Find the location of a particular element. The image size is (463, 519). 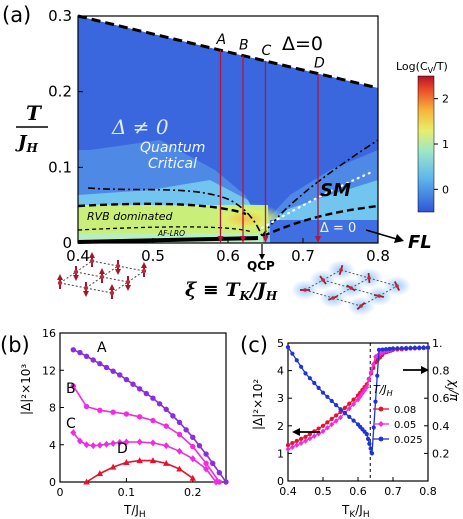

b-series-label-D: D is located at coordinates (122, 449).